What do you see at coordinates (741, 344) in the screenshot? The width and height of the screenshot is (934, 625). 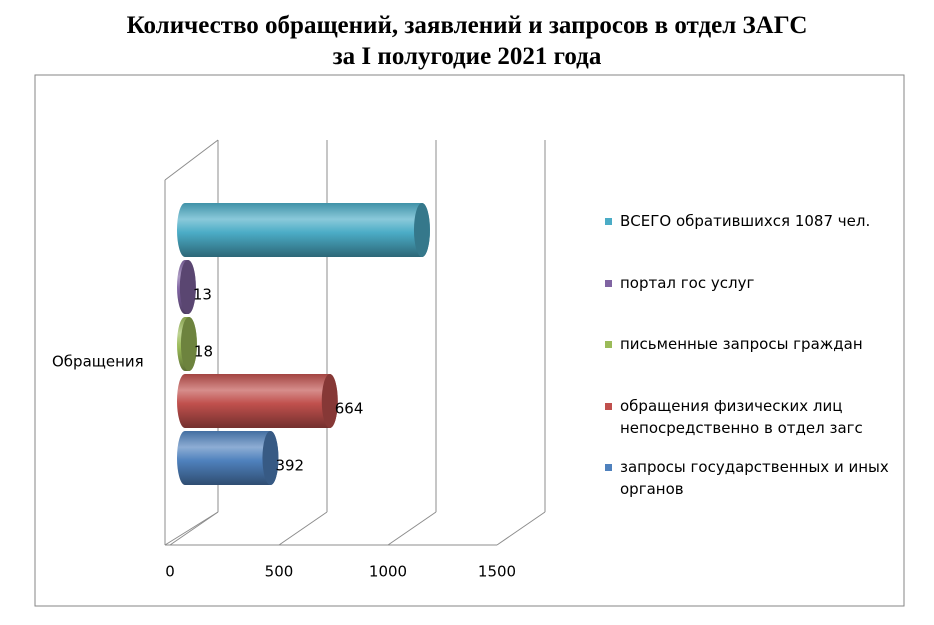 I see `legend-label: письменные запросы граждан` at bounding box center [741, 344].